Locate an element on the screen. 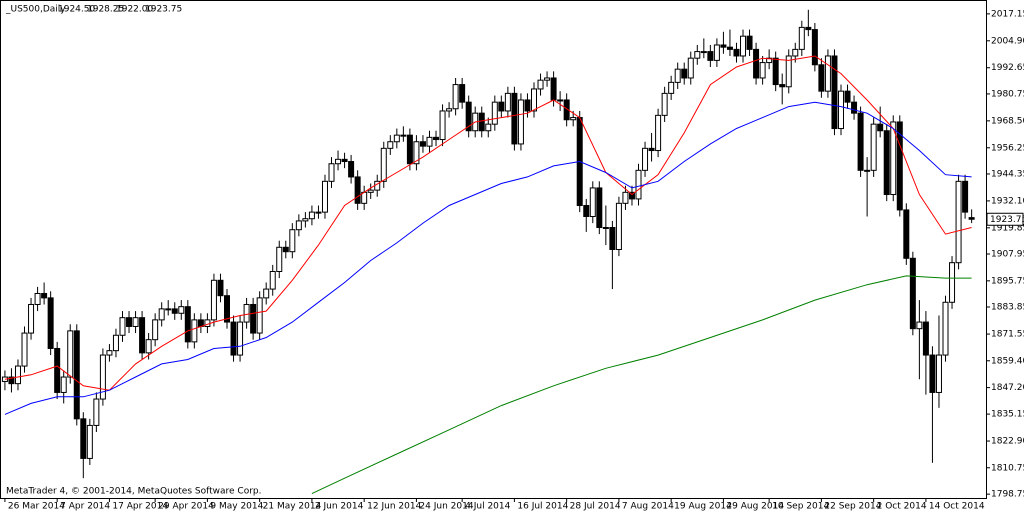 Image resolution: width=1024 pixels, height=512 pixels. x-tick-label: 29 Aug 2014 is located at coordinates (755, 507).